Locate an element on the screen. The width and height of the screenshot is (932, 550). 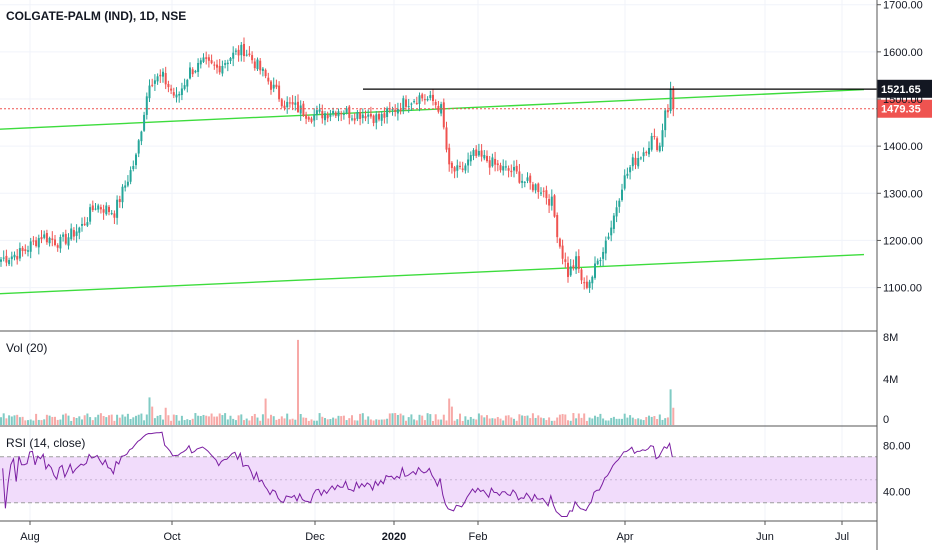
rsi-tick-label: 40.00 is located at coordinates (897, 492).